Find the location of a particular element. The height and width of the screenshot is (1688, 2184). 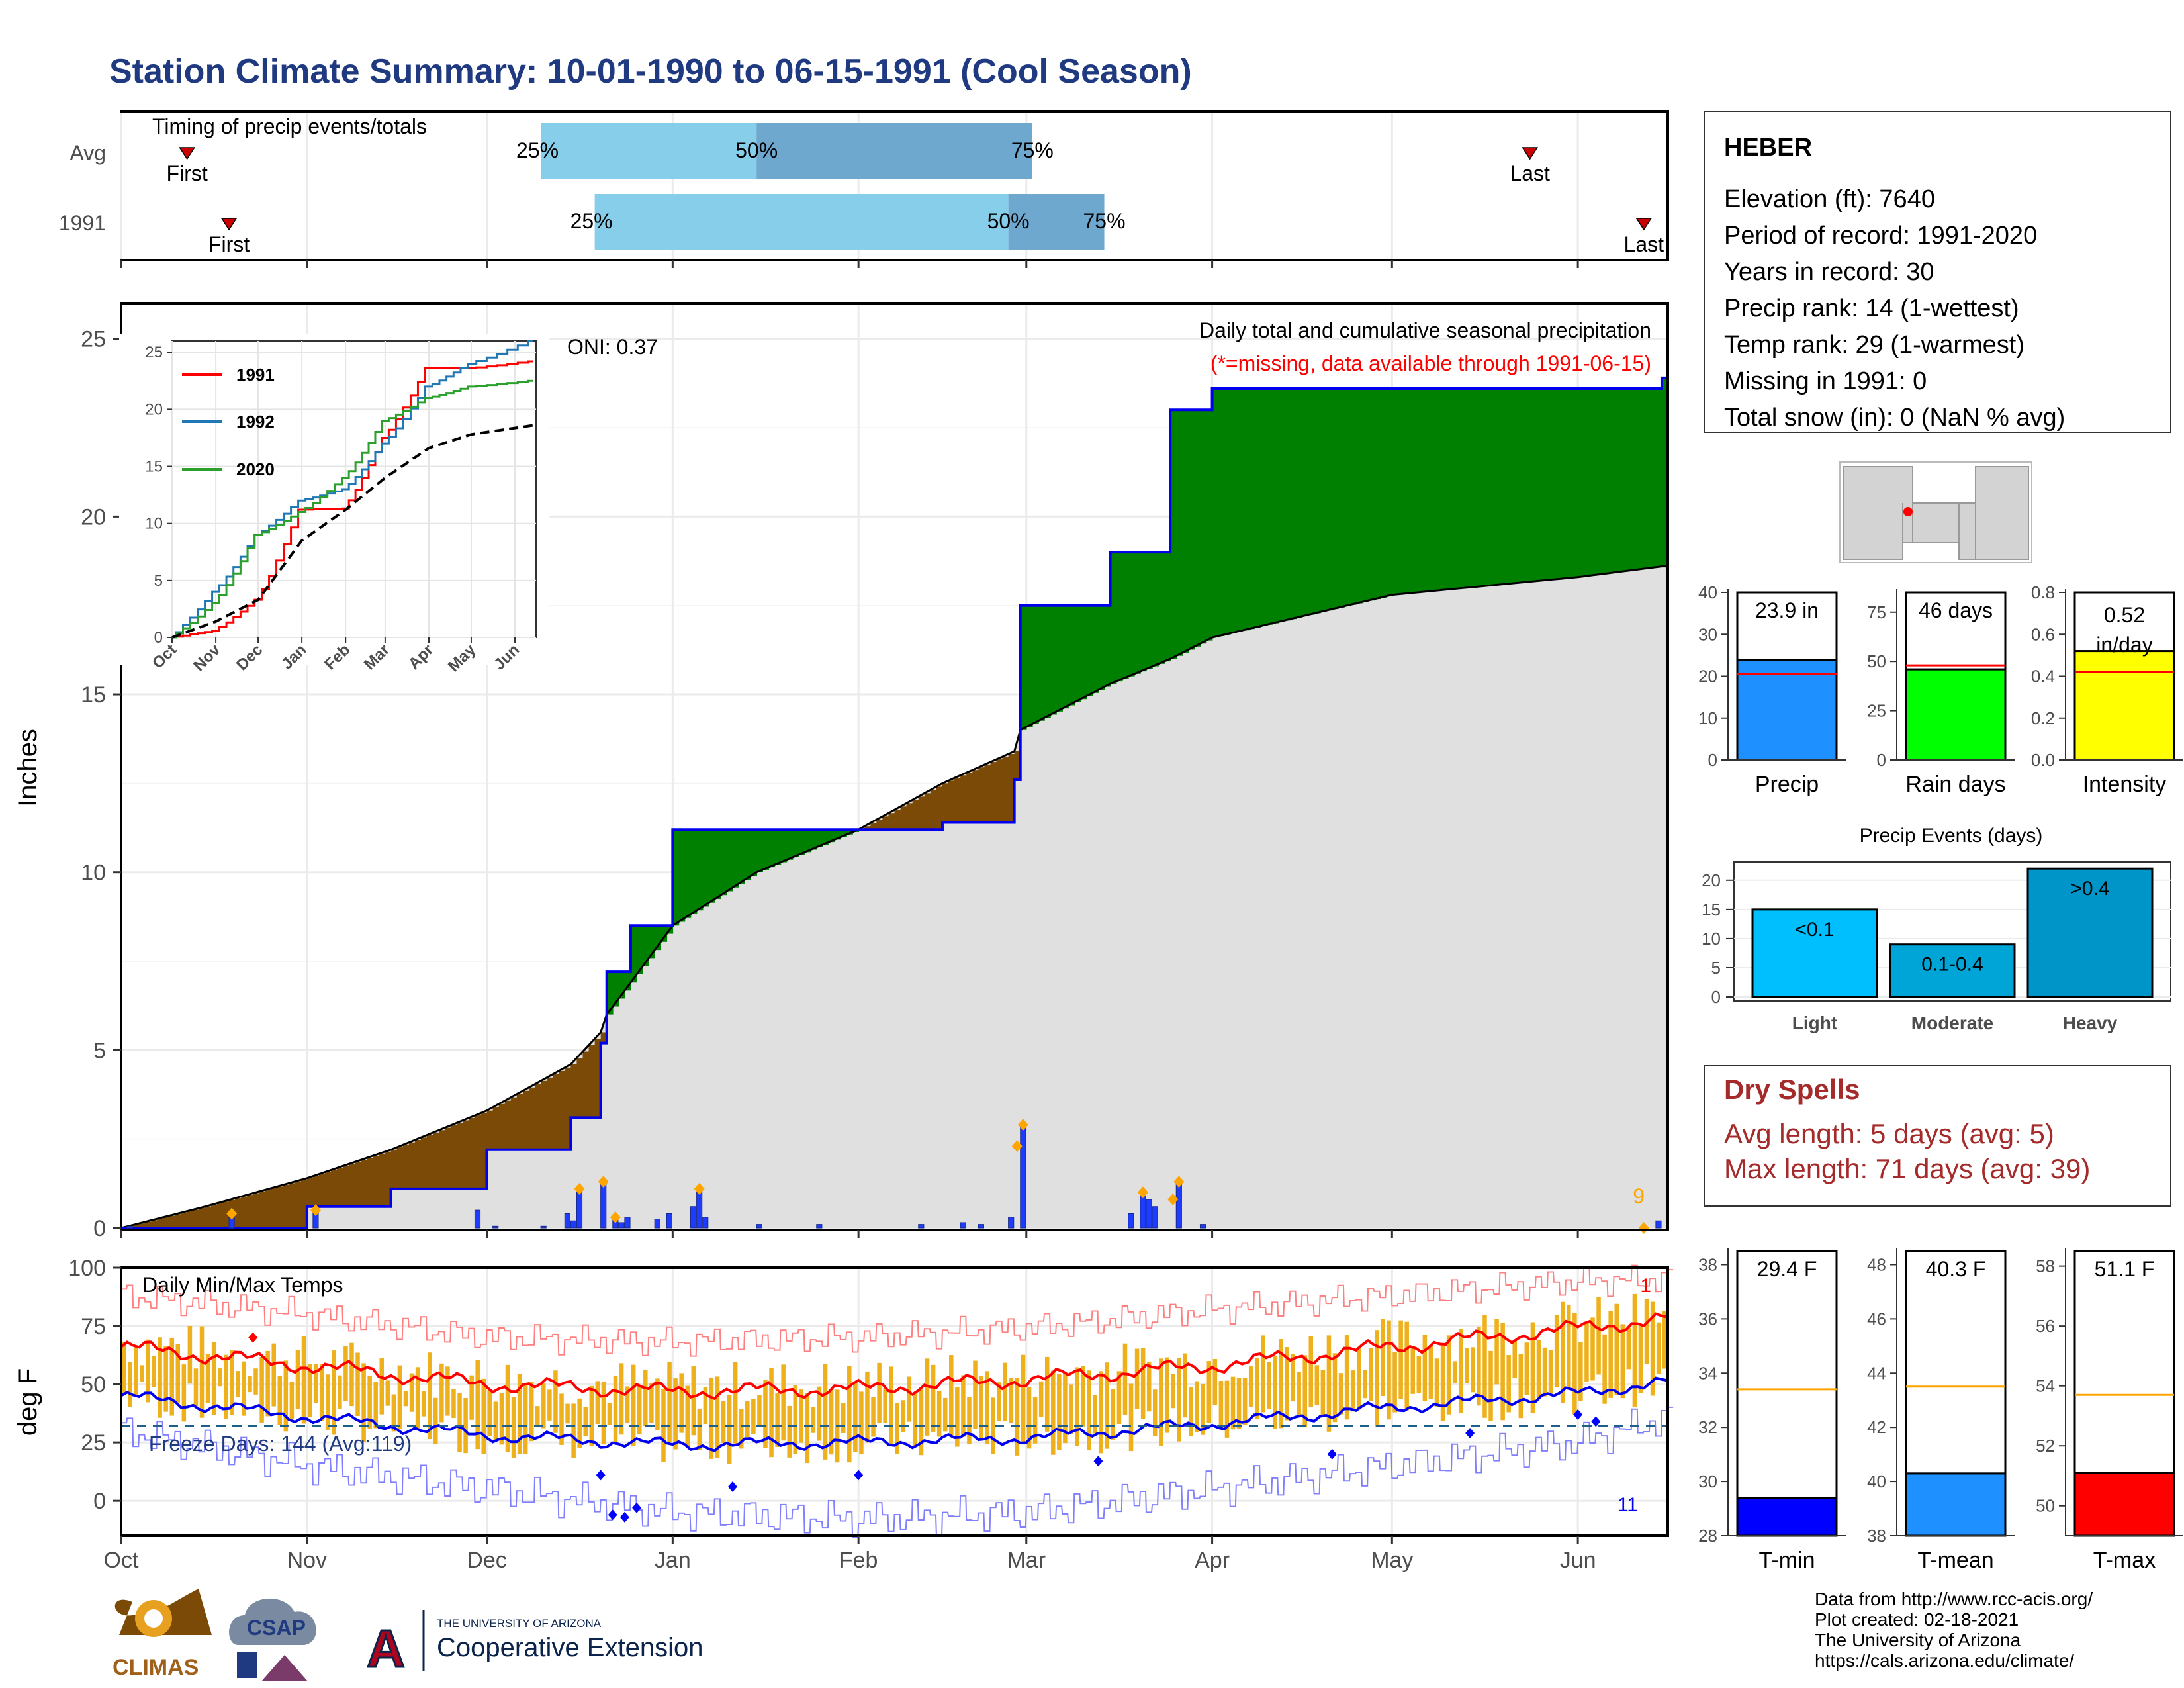

temp-ytick-label: 50 is located at coordinates (93, 1384).